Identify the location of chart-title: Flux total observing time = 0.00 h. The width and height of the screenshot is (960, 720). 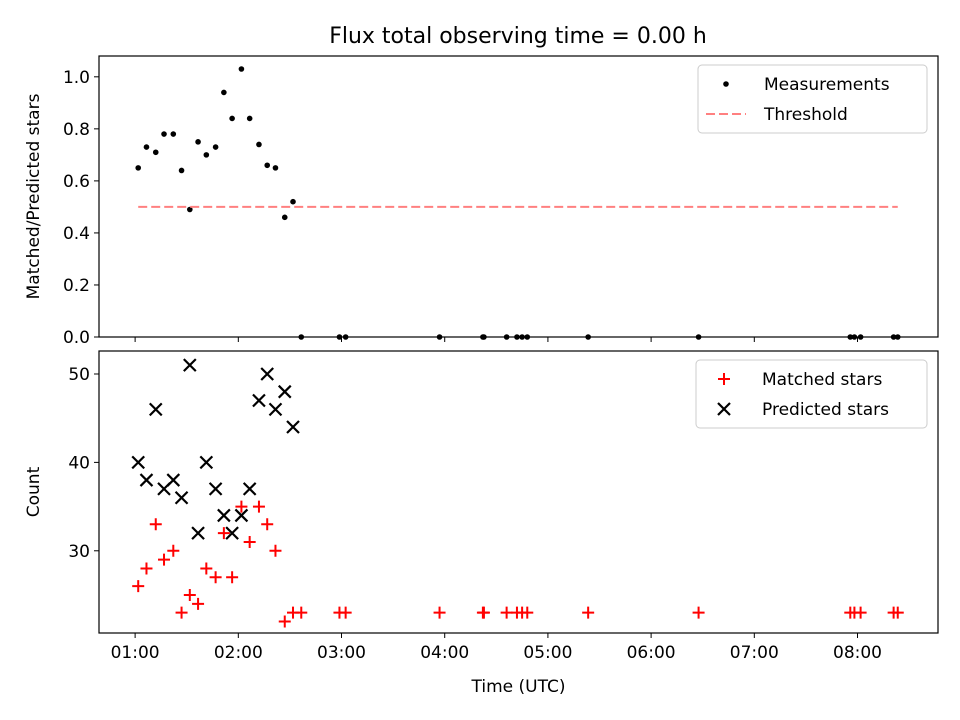
(518, 36).